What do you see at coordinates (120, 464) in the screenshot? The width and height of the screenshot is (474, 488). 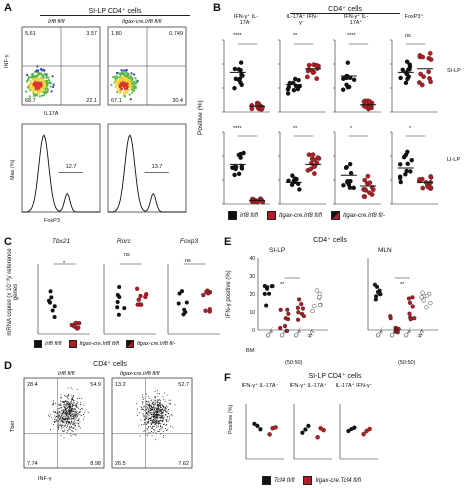 I see `quadrant-value-ll: 26.5` at bounding box center [120, 464].